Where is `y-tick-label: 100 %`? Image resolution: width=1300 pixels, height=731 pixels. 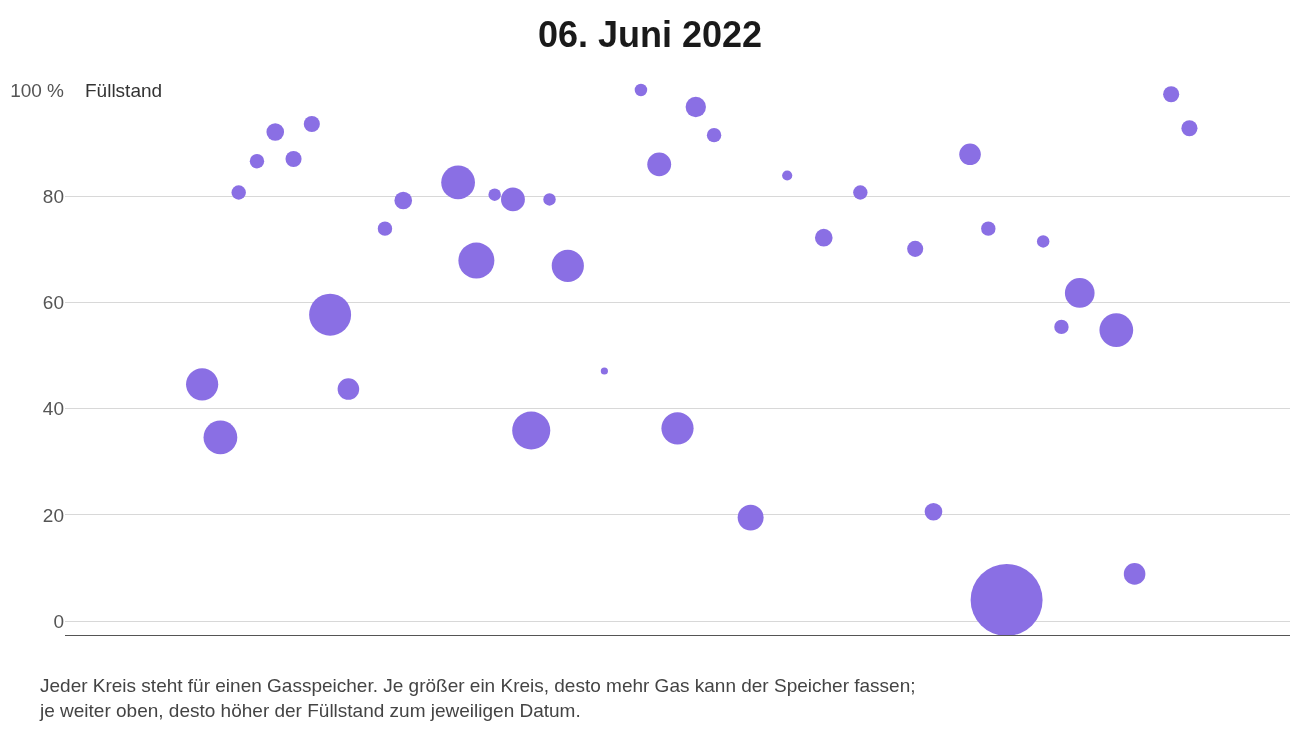
y-tick-label: 100 % is located at coordinates (37, 90).